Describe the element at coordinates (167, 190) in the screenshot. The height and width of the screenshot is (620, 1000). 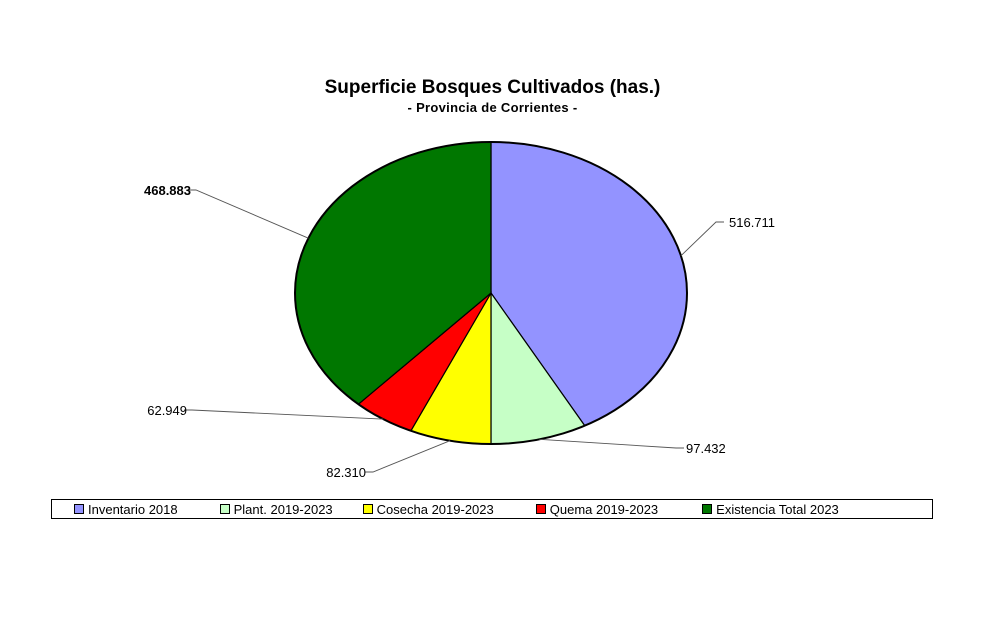
I see `data-label: 468.883` at that location.